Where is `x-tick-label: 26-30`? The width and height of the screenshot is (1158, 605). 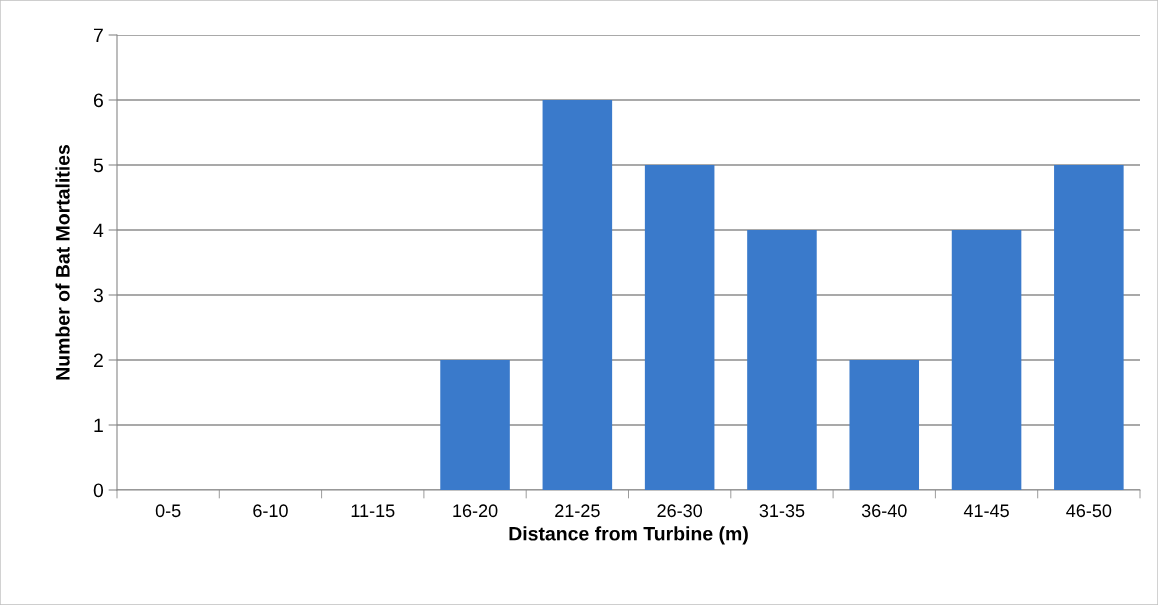
x-tick-label: 26-30 is located at coordinates (680, 511).